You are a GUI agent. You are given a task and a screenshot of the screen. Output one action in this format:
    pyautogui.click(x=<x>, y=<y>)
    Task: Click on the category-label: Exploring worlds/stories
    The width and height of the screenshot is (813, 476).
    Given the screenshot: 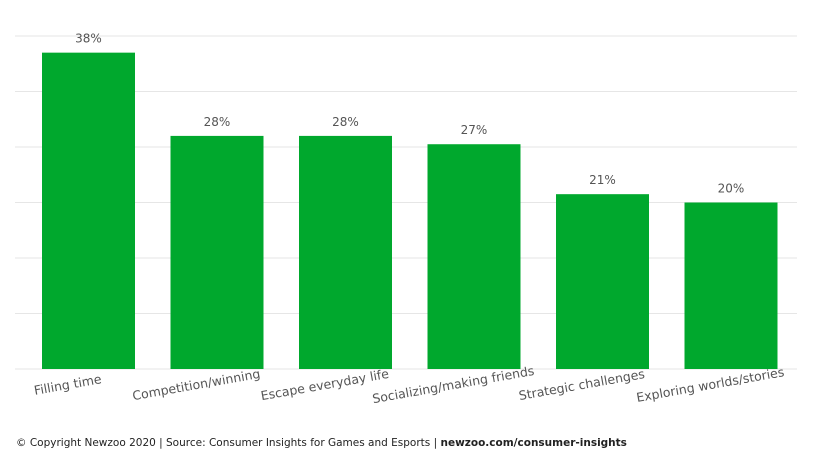 What is the action you would take?
    pyautogui.click(x=710, y=384)
    